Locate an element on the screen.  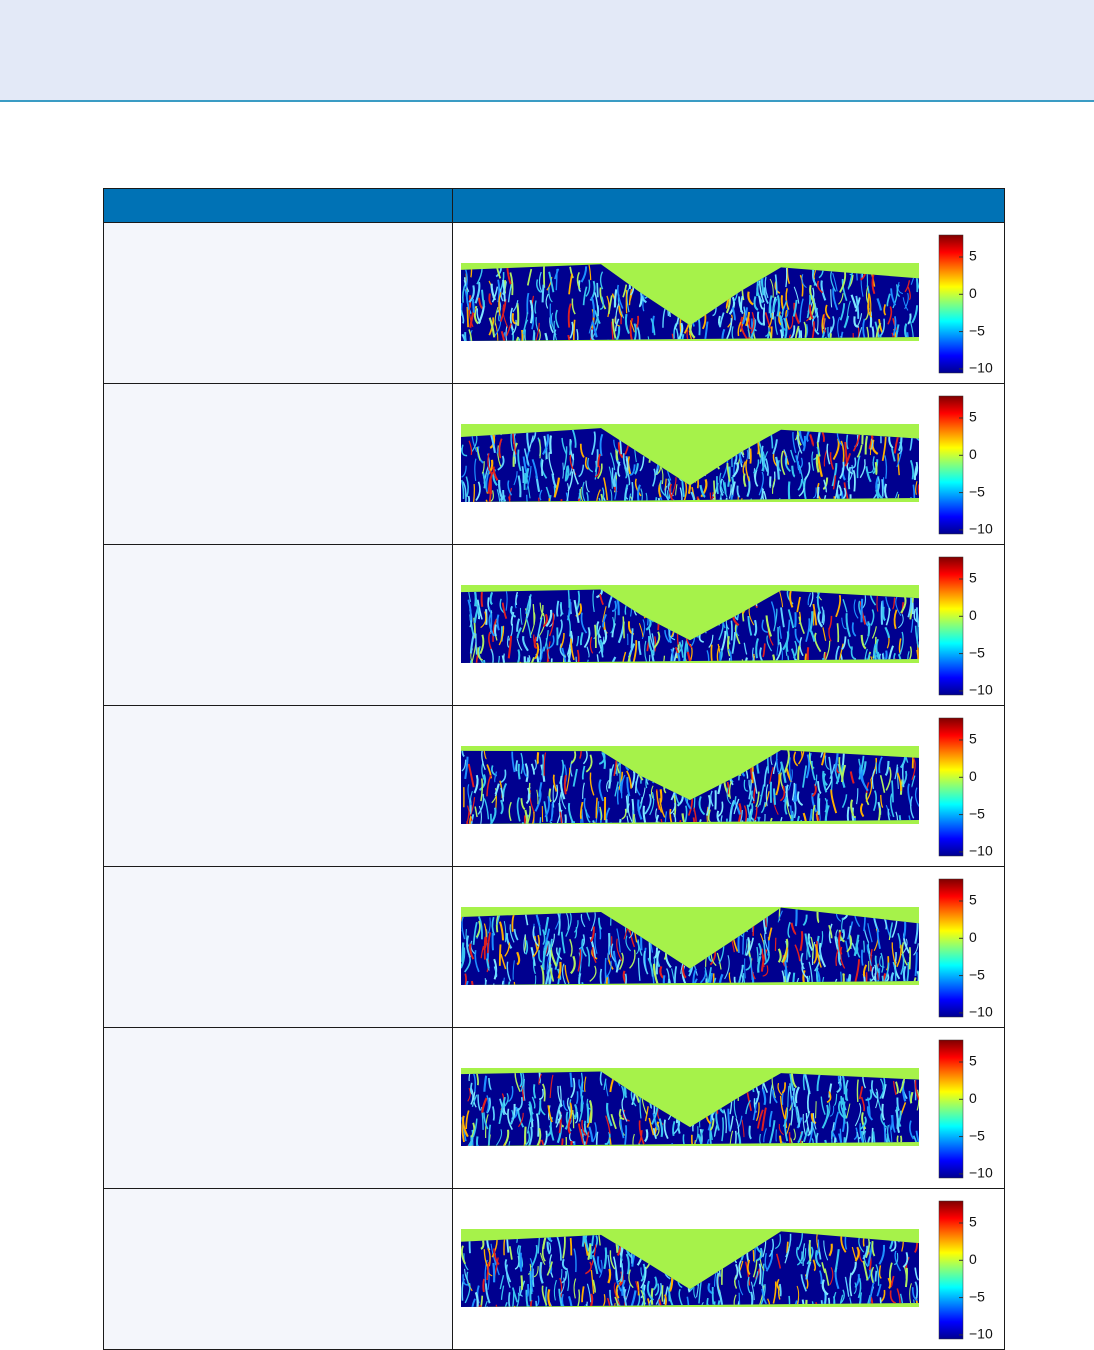
header-cell is located at coordinates (729, 206).